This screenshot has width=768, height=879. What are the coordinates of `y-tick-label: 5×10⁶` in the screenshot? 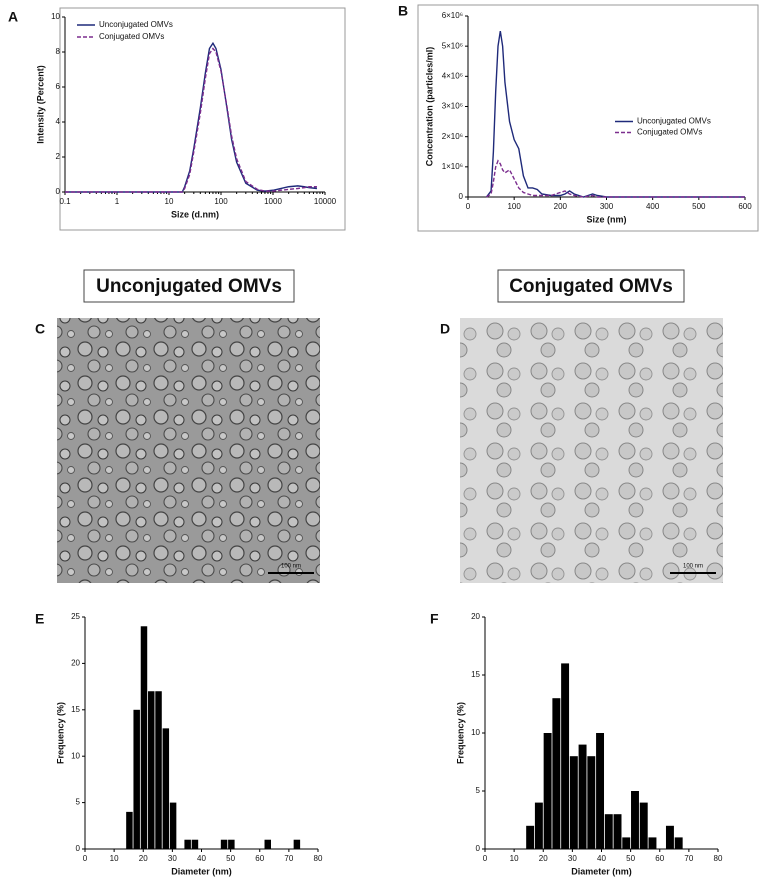 It's located at (452, 45).